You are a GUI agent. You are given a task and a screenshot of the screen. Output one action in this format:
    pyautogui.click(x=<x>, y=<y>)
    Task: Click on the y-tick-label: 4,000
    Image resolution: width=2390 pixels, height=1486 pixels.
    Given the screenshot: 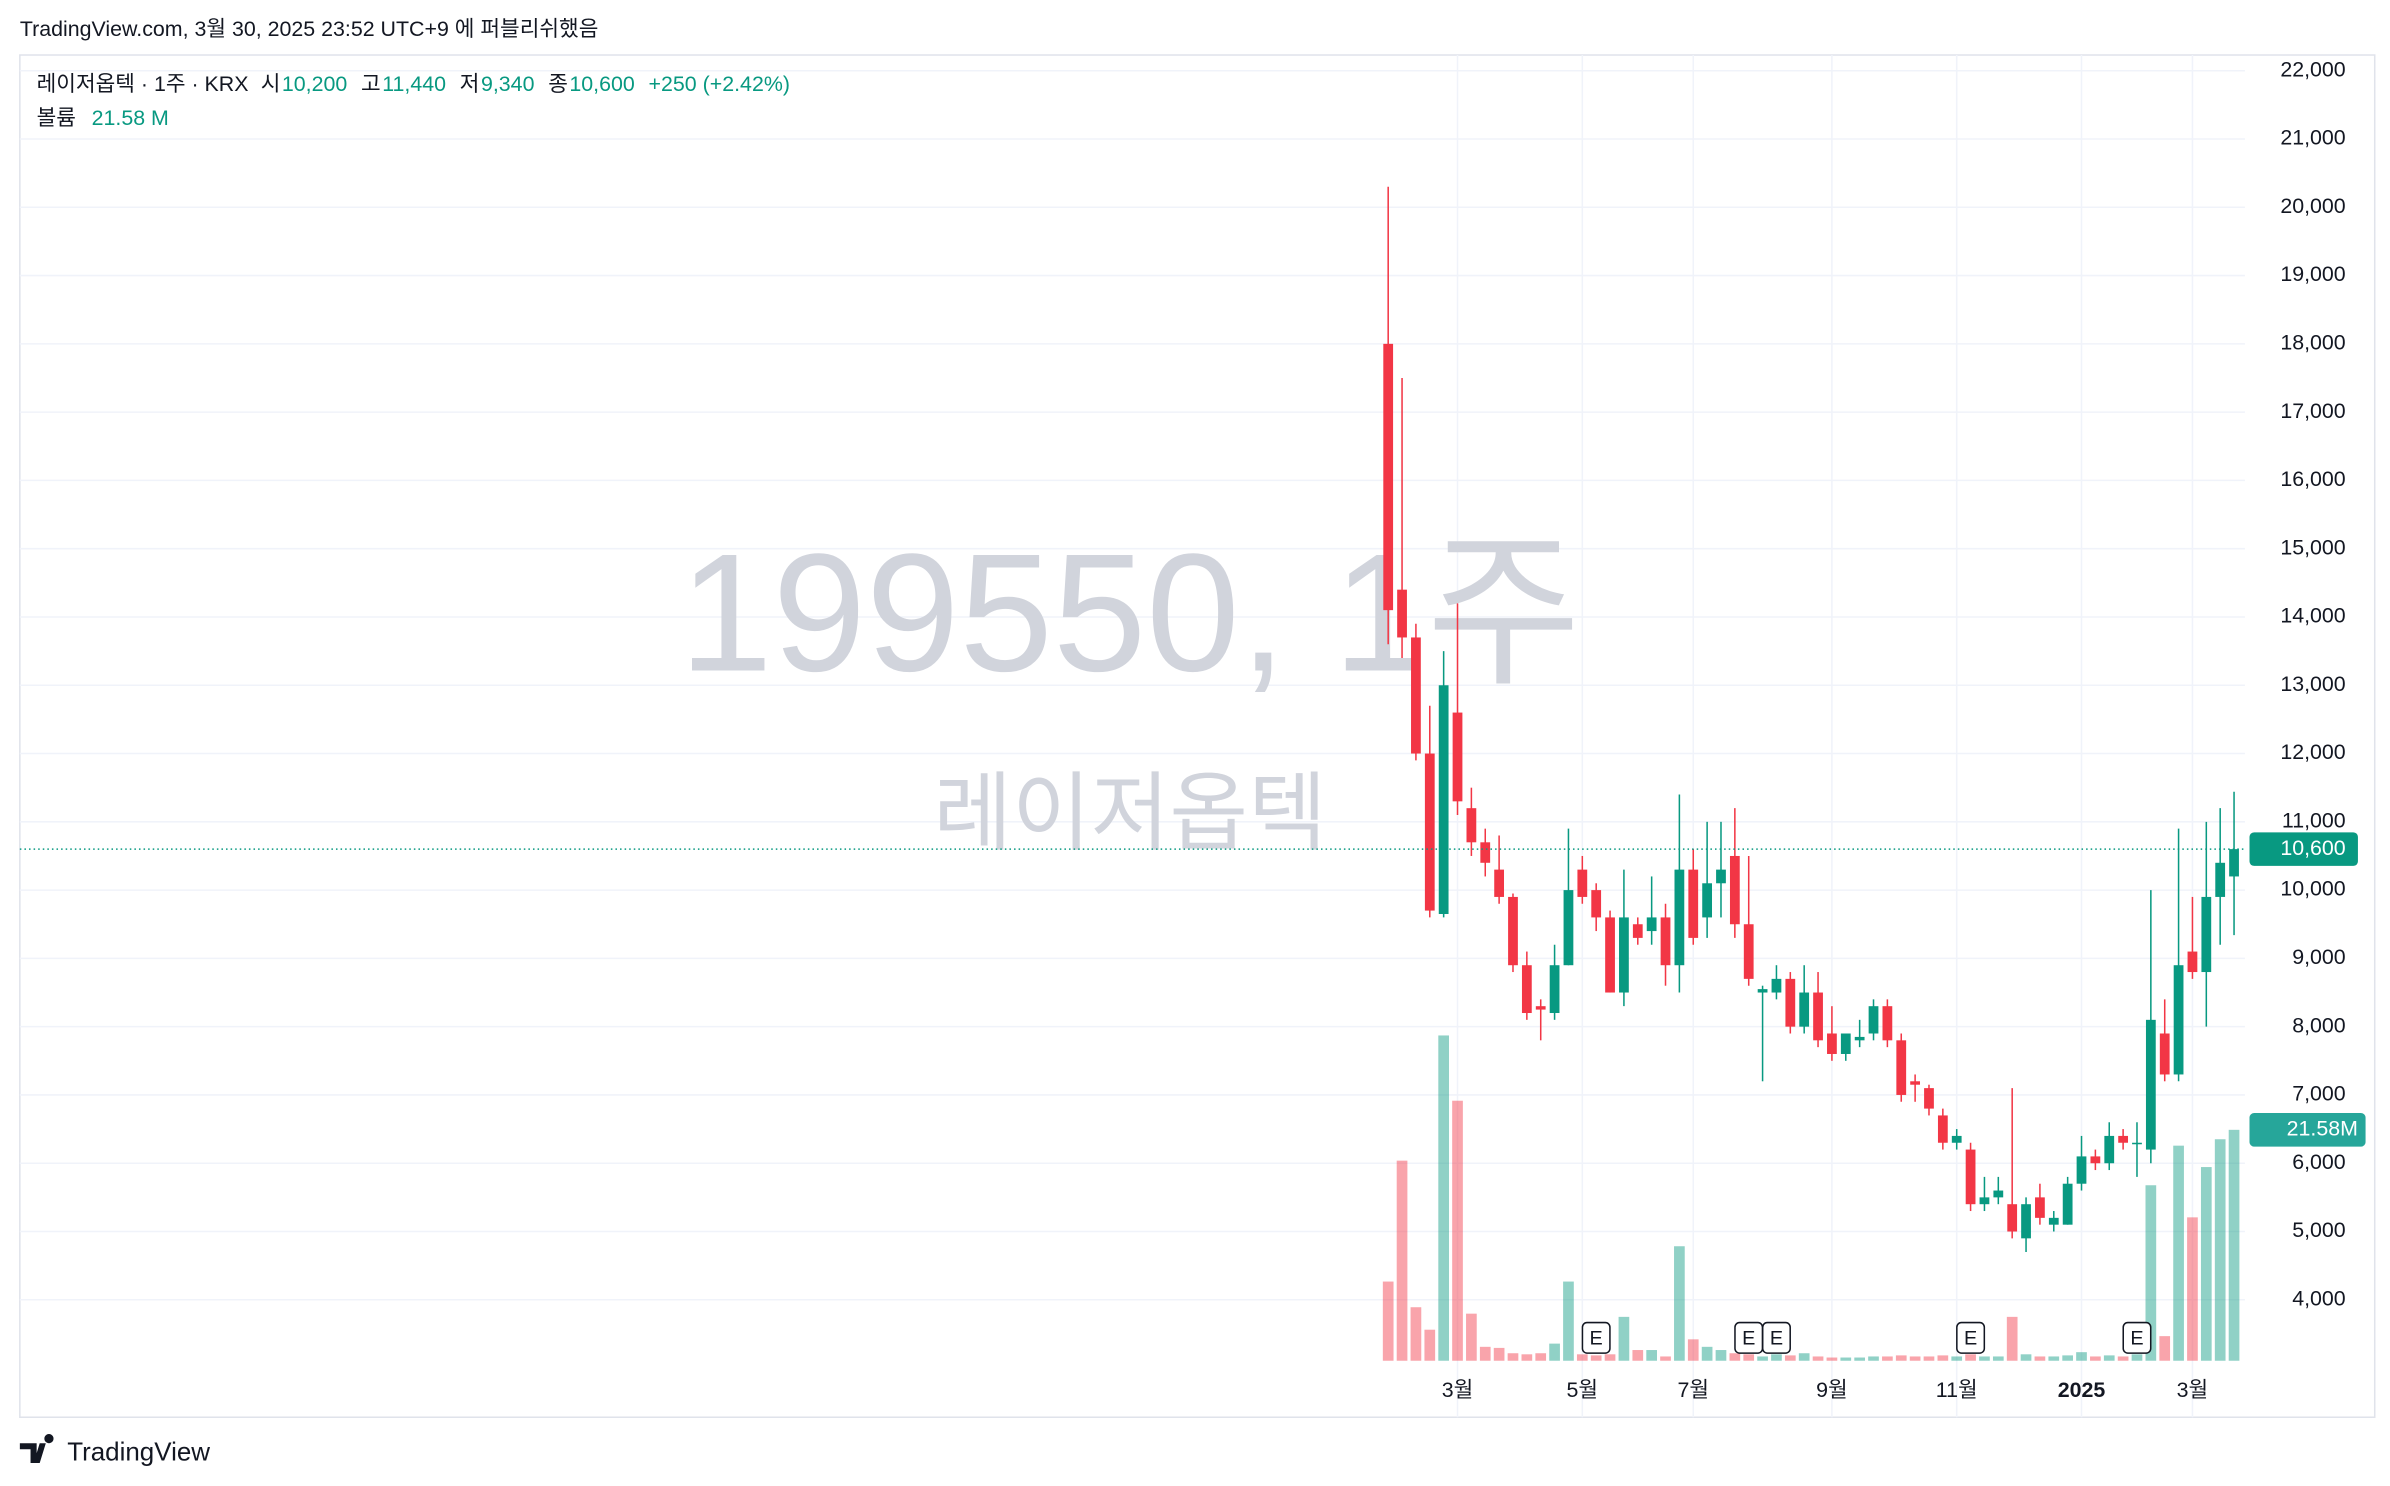 What is the action you would take?
    pyautogui.click(x=2319, y=1298)
    